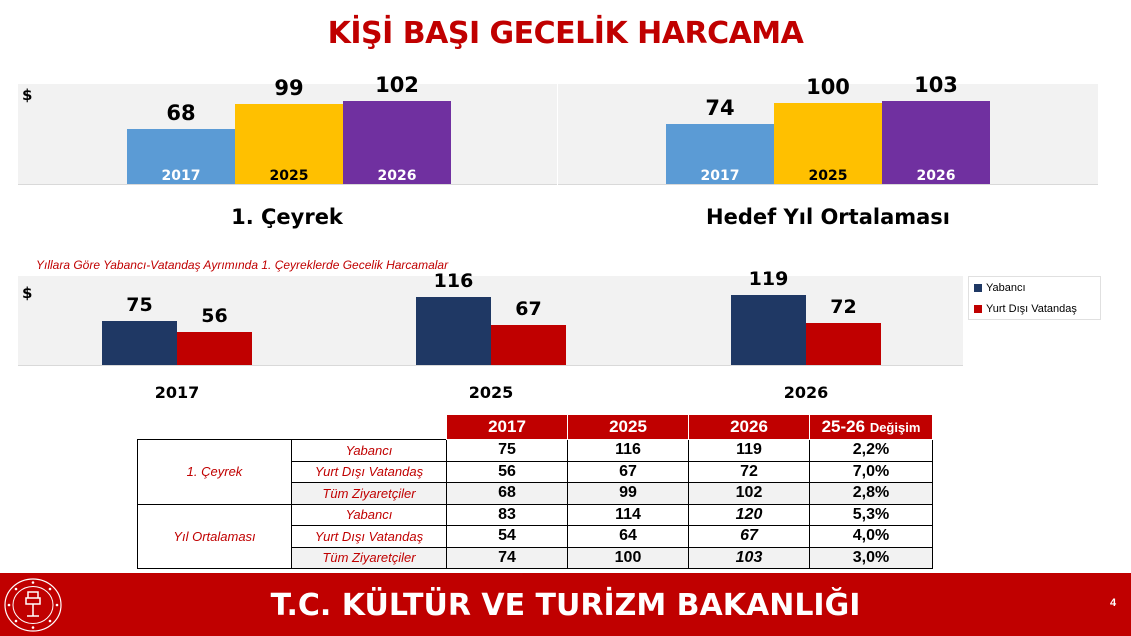  I want to click on data-label: 103, so click(936, 84).